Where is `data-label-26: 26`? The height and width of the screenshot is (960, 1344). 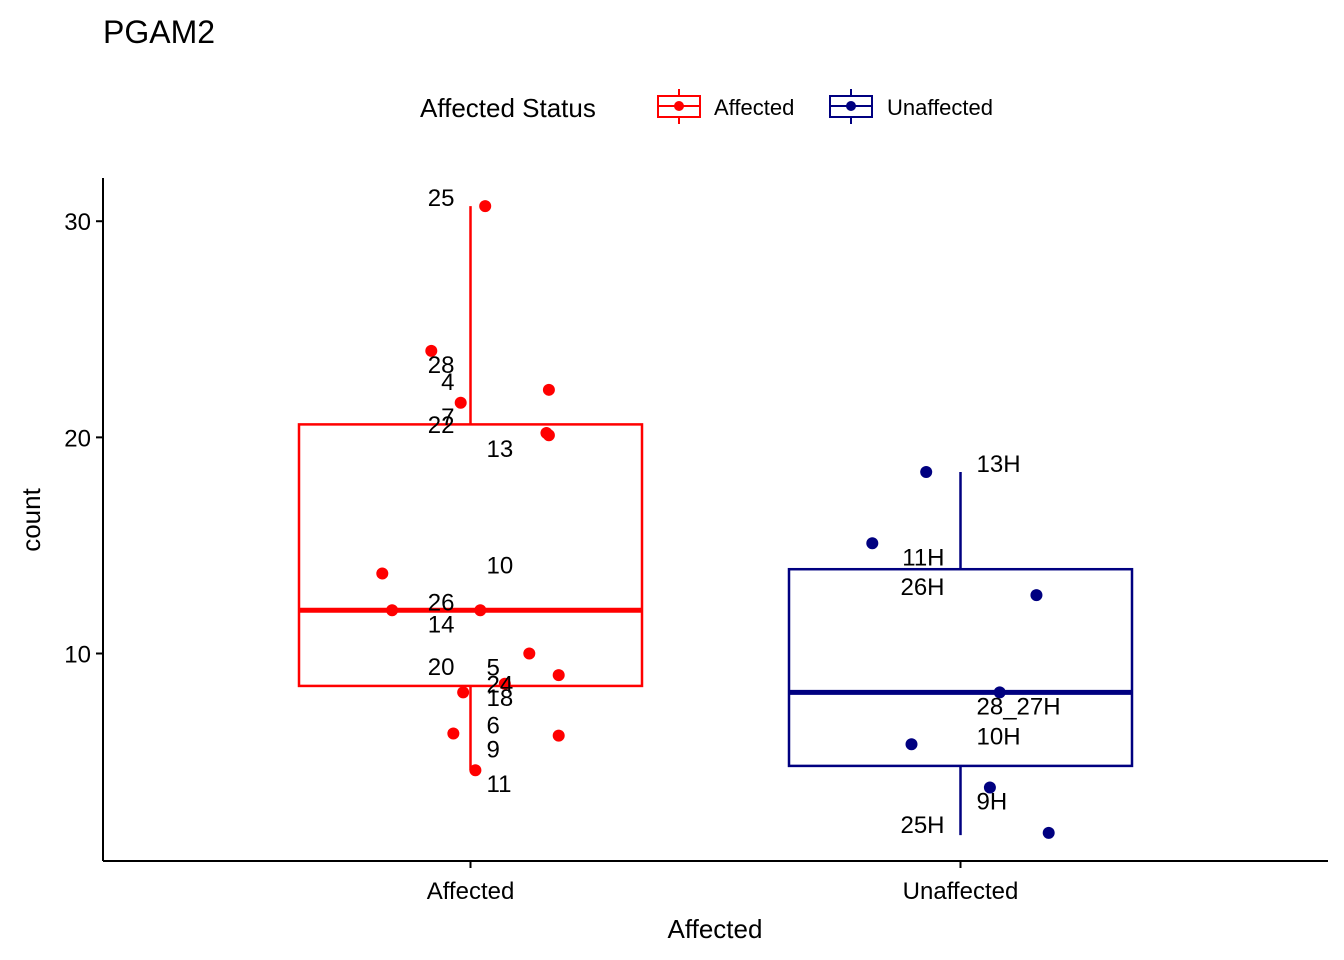 data-label-26: 26 is located at coordinates (441, 602).